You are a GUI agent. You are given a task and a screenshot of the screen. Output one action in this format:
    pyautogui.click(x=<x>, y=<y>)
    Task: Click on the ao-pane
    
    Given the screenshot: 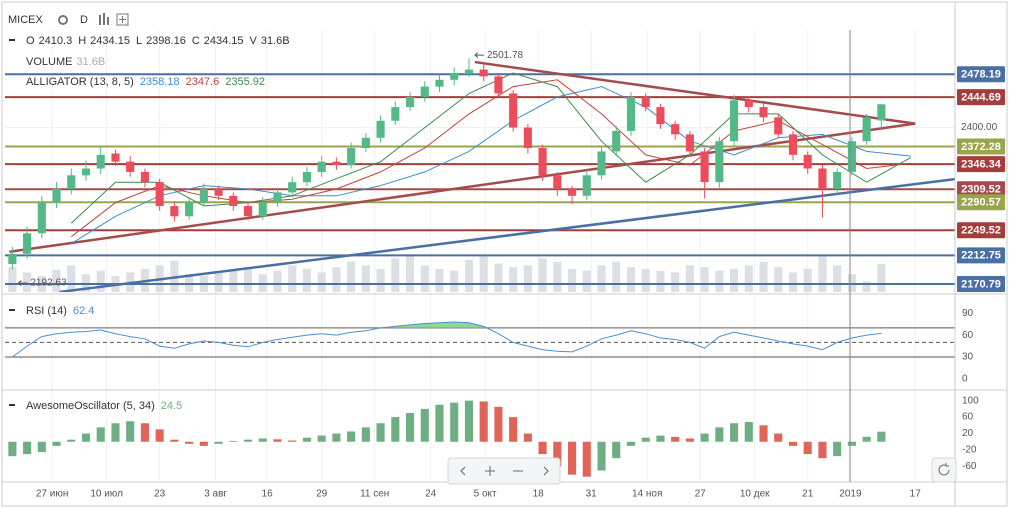 What is the action you would take?
    pyautogui.click(x=447, y=438)
    